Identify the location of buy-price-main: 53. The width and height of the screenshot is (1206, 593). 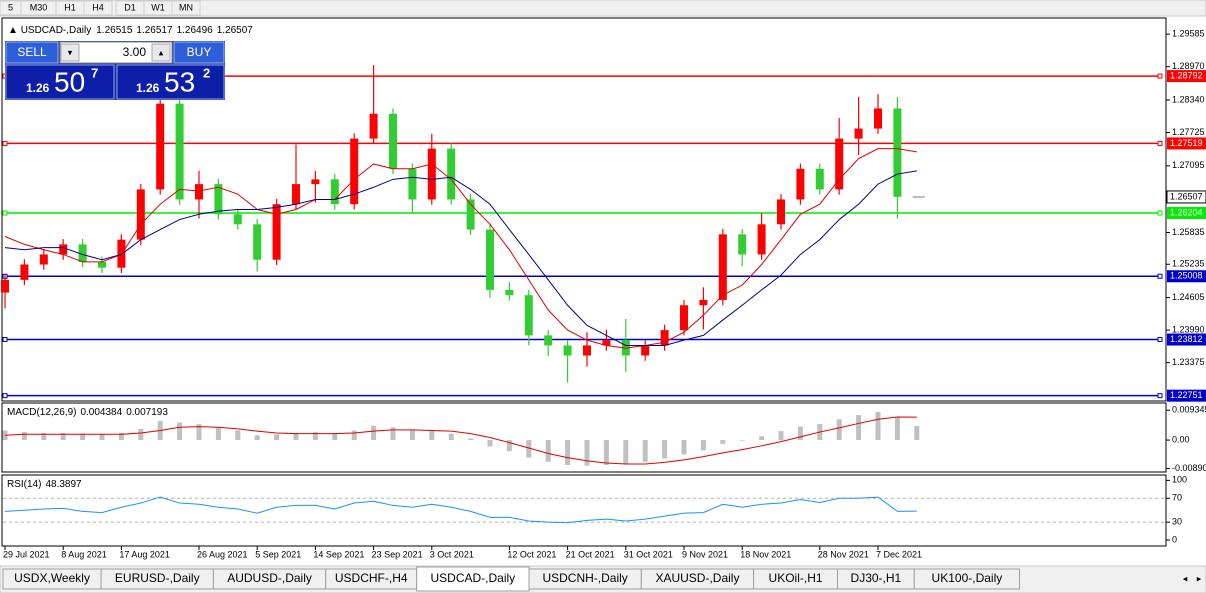
(179, 81).